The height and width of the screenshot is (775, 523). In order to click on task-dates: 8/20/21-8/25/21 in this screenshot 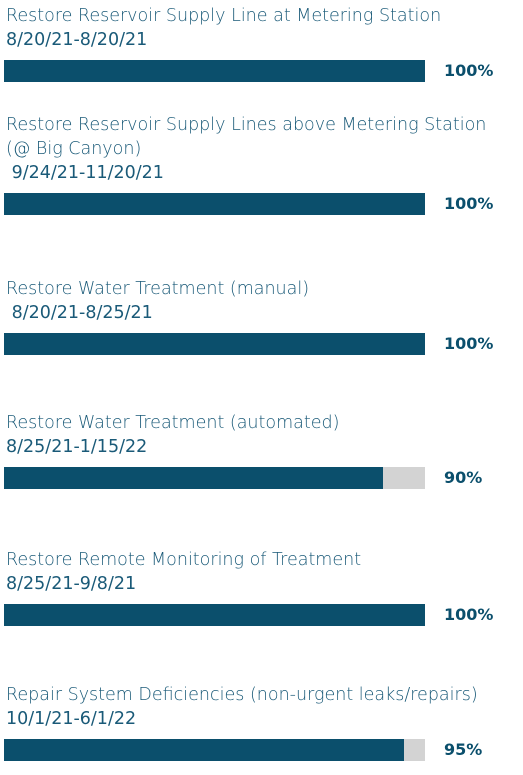, I will do `click(79, 313)`.